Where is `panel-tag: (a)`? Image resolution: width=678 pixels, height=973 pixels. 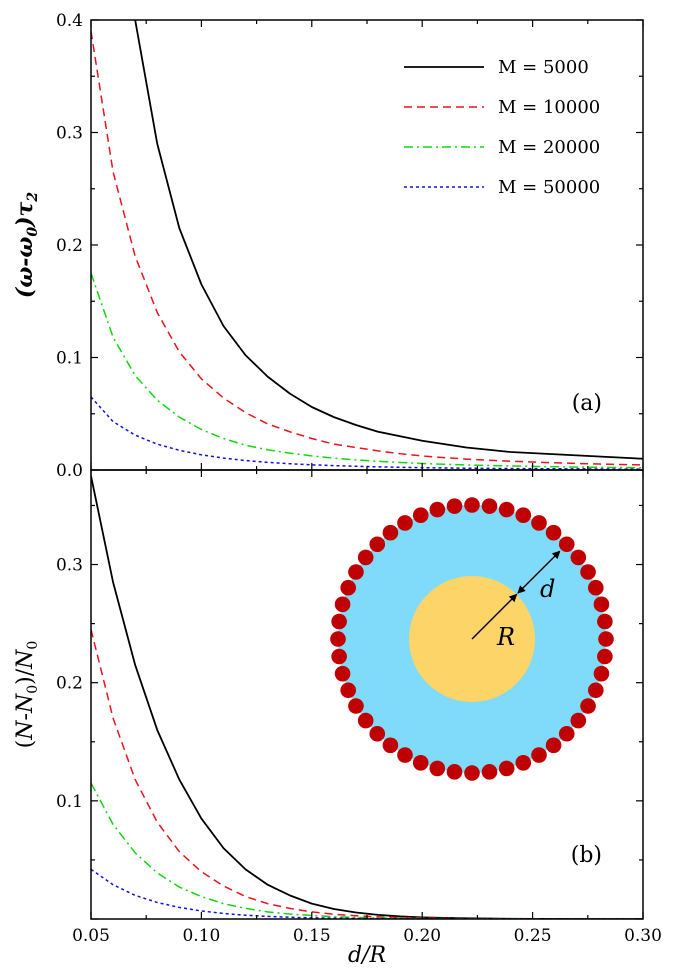 panel-tag: (a) is located at coordinates (587, 403).